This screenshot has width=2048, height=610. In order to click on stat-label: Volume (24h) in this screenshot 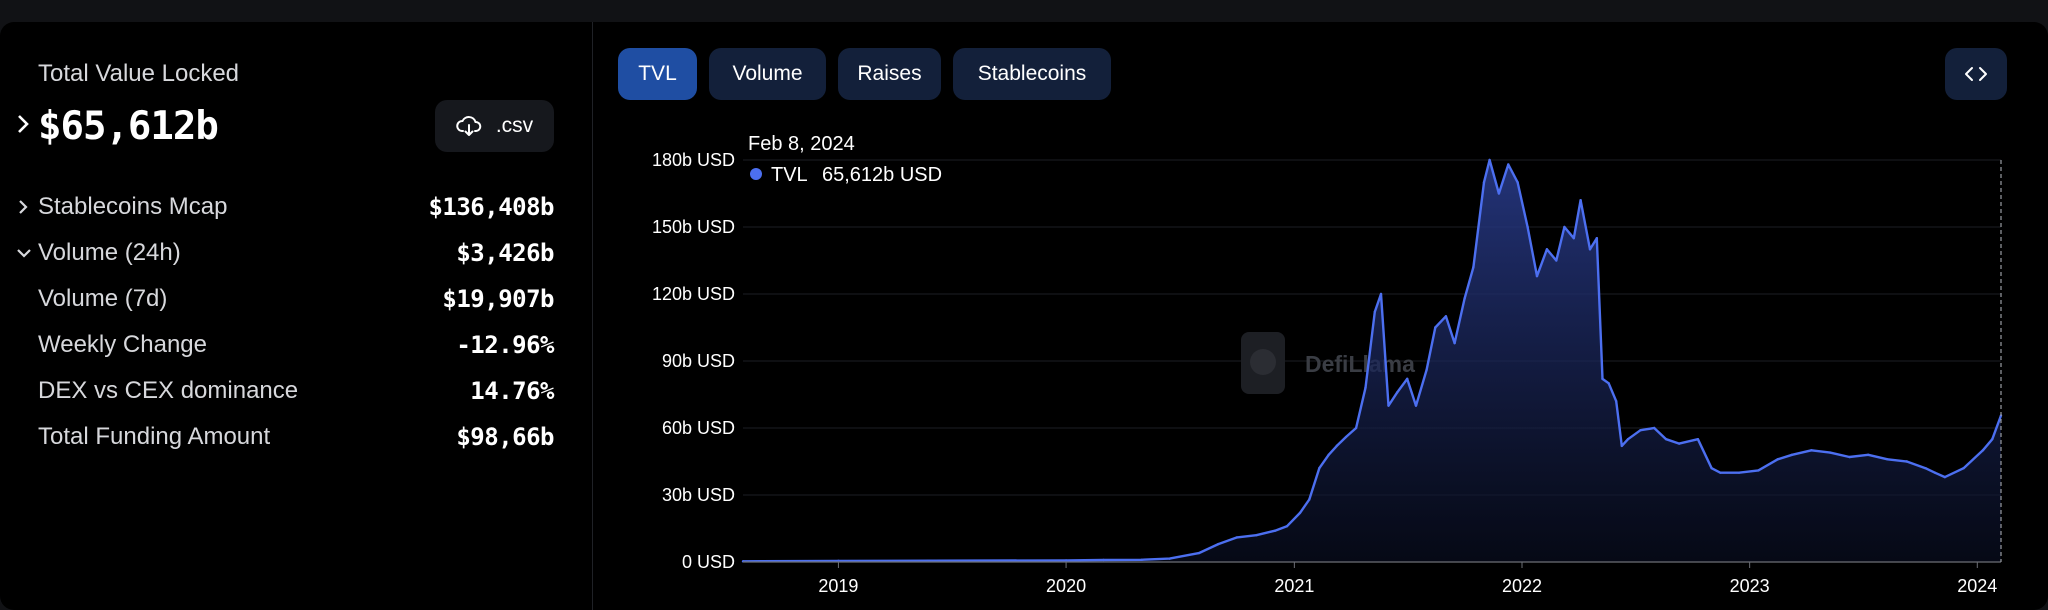, I will do `click(109, 252)`.